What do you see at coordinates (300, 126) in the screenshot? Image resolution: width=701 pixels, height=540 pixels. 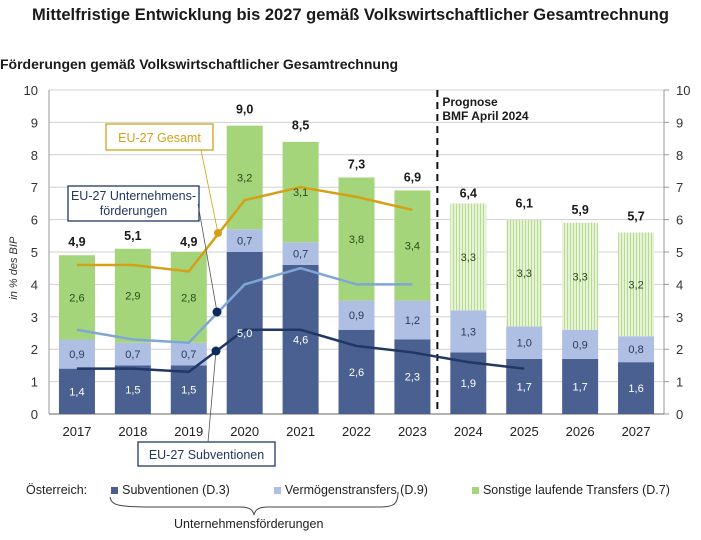 I see `total-label: 8,5` at bounding box center [300, 126].